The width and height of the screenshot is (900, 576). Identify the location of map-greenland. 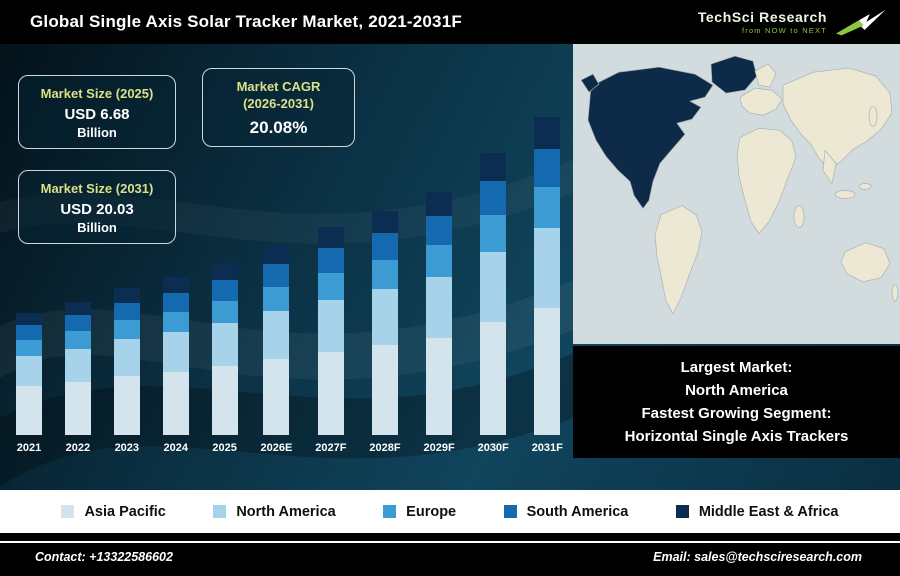
(734, 74).